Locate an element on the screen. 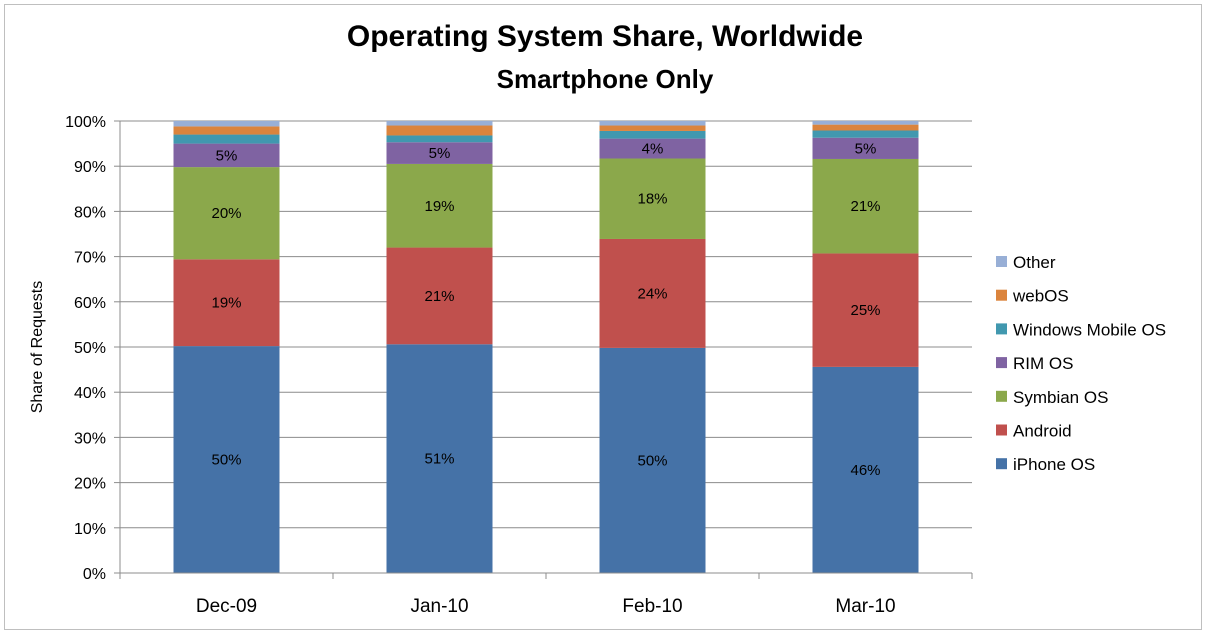 This screenshot has width=1210, height=636. x-tick-label: Feb-10 is located at coordinates (652, 606).